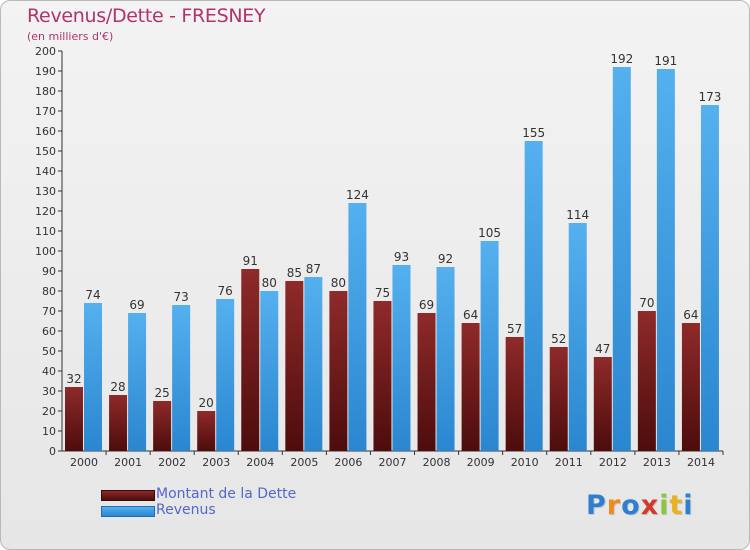  What do you see at coordinates (646, 303) in the screenshot?
I see `data-label-dette-2013: 70` at bounding box center [646, 303].